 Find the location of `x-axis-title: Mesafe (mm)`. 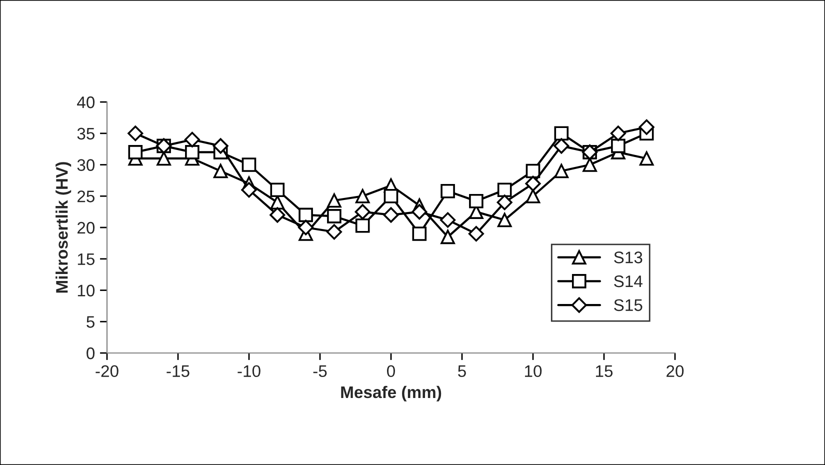

x-axis-title: Mesafe (mm) is located at coordinates (391, 394).